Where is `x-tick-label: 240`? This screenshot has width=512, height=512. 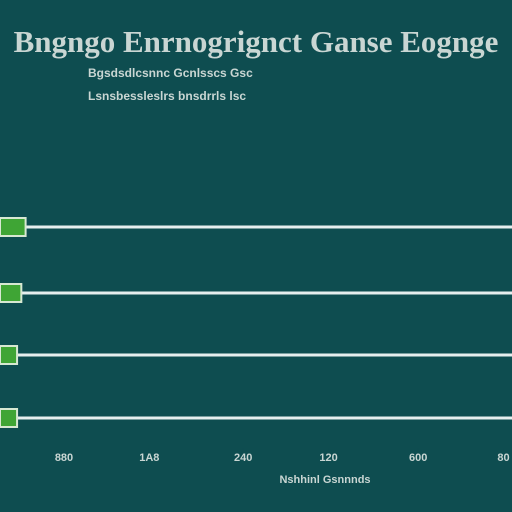
x-tick-label: 240 is located at coordinates (243, 458).